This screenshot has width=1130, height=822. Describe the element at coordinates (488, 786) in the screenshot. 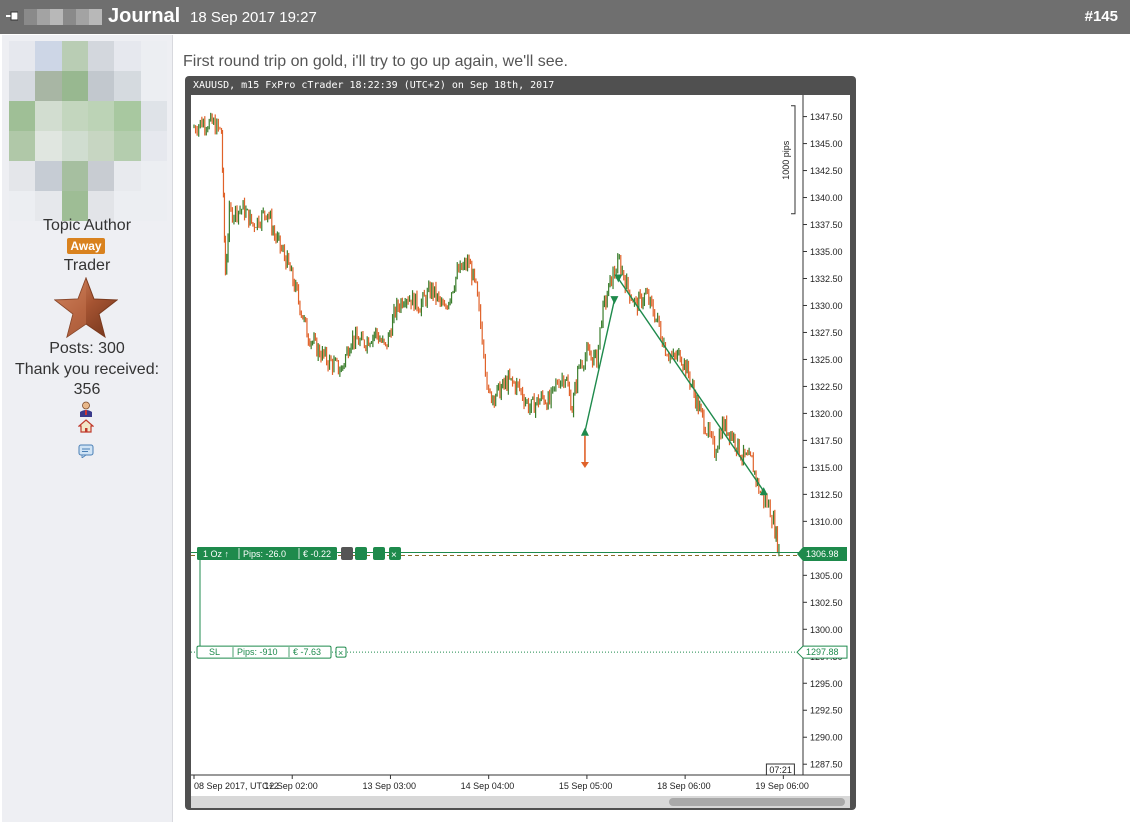

I see `x-tick-label: 14 Sep 04:00` at that location.